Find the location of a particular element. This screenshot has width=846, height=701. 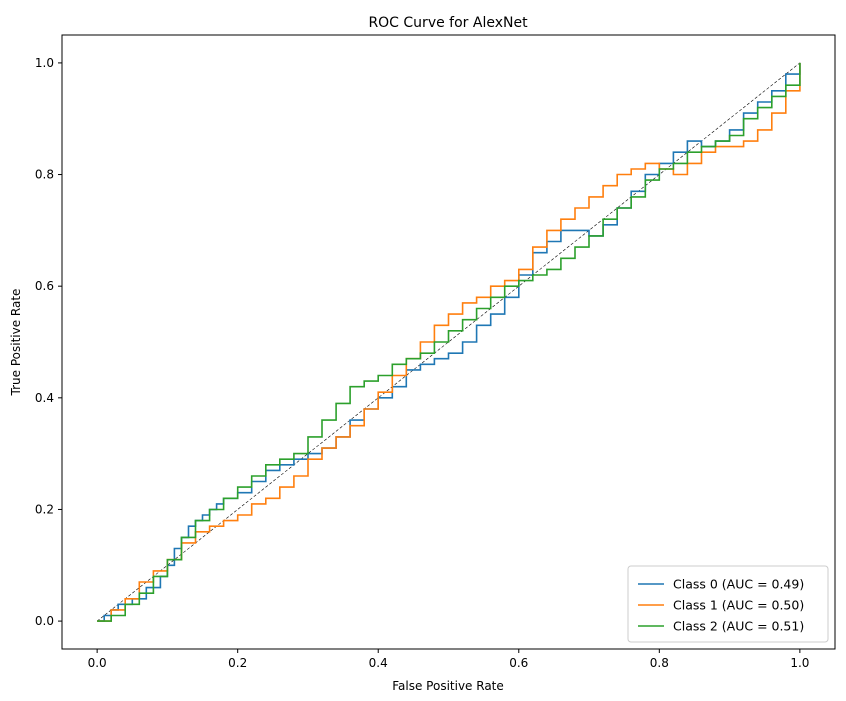

x-axis-label: False Positive Rate is located at coordinates (448, 686).